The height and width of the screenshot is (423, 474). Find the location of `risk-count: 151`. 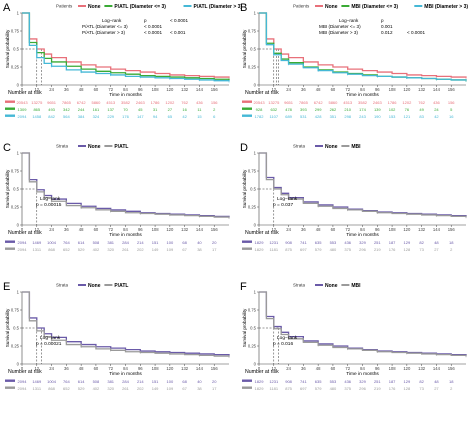

risk-count: 151 is located at coordinates (155, 242).